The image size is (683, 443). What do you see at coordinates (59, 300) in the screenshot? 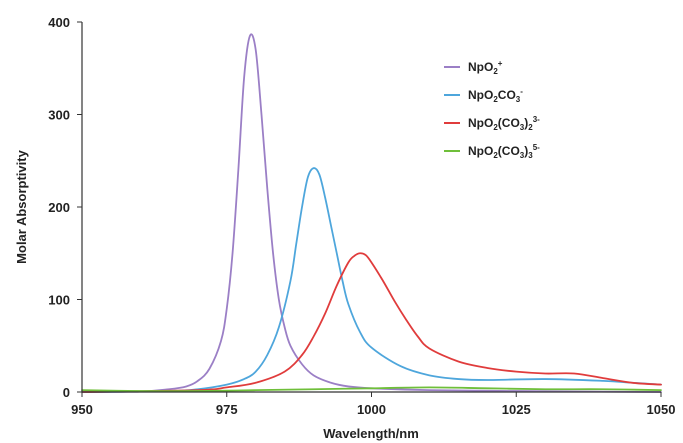
I see `y-tick-label: 100` at bounding box center [59, 300].